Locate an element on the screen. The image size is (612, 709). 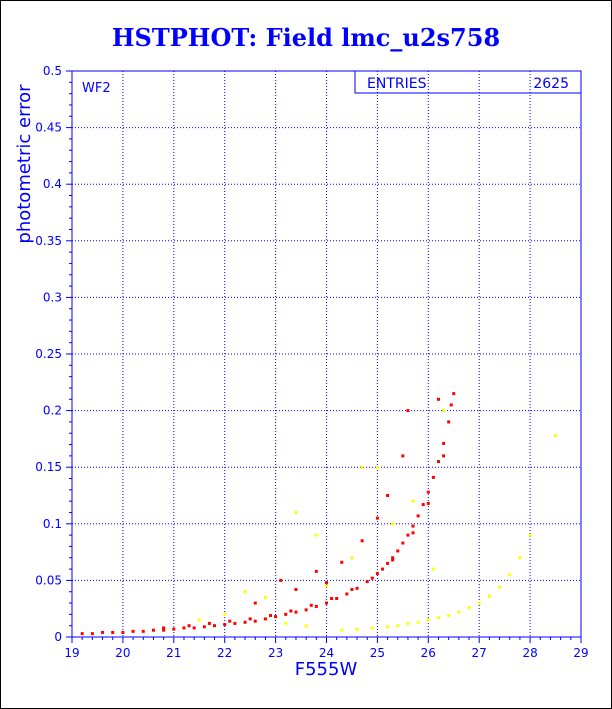
y-tick-label: 0.15 is located at coordinates (48, 467).